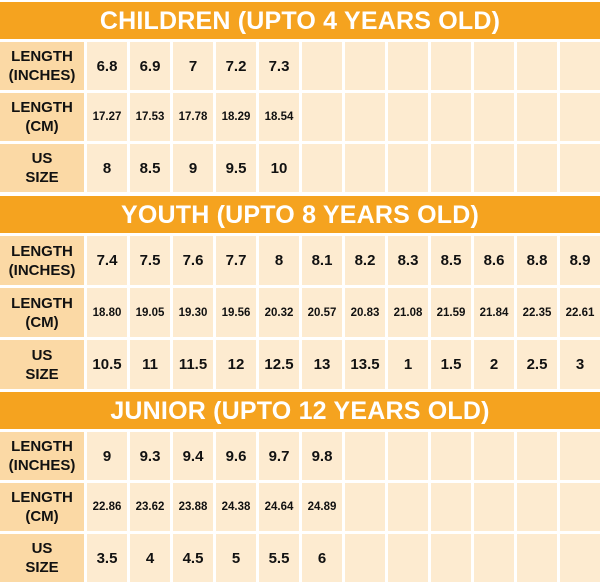 This screenshot has height=588, width=600. Describe the element at coordinates (150, 558) in the screenshot. I see `us-size-value: 4` at that location.